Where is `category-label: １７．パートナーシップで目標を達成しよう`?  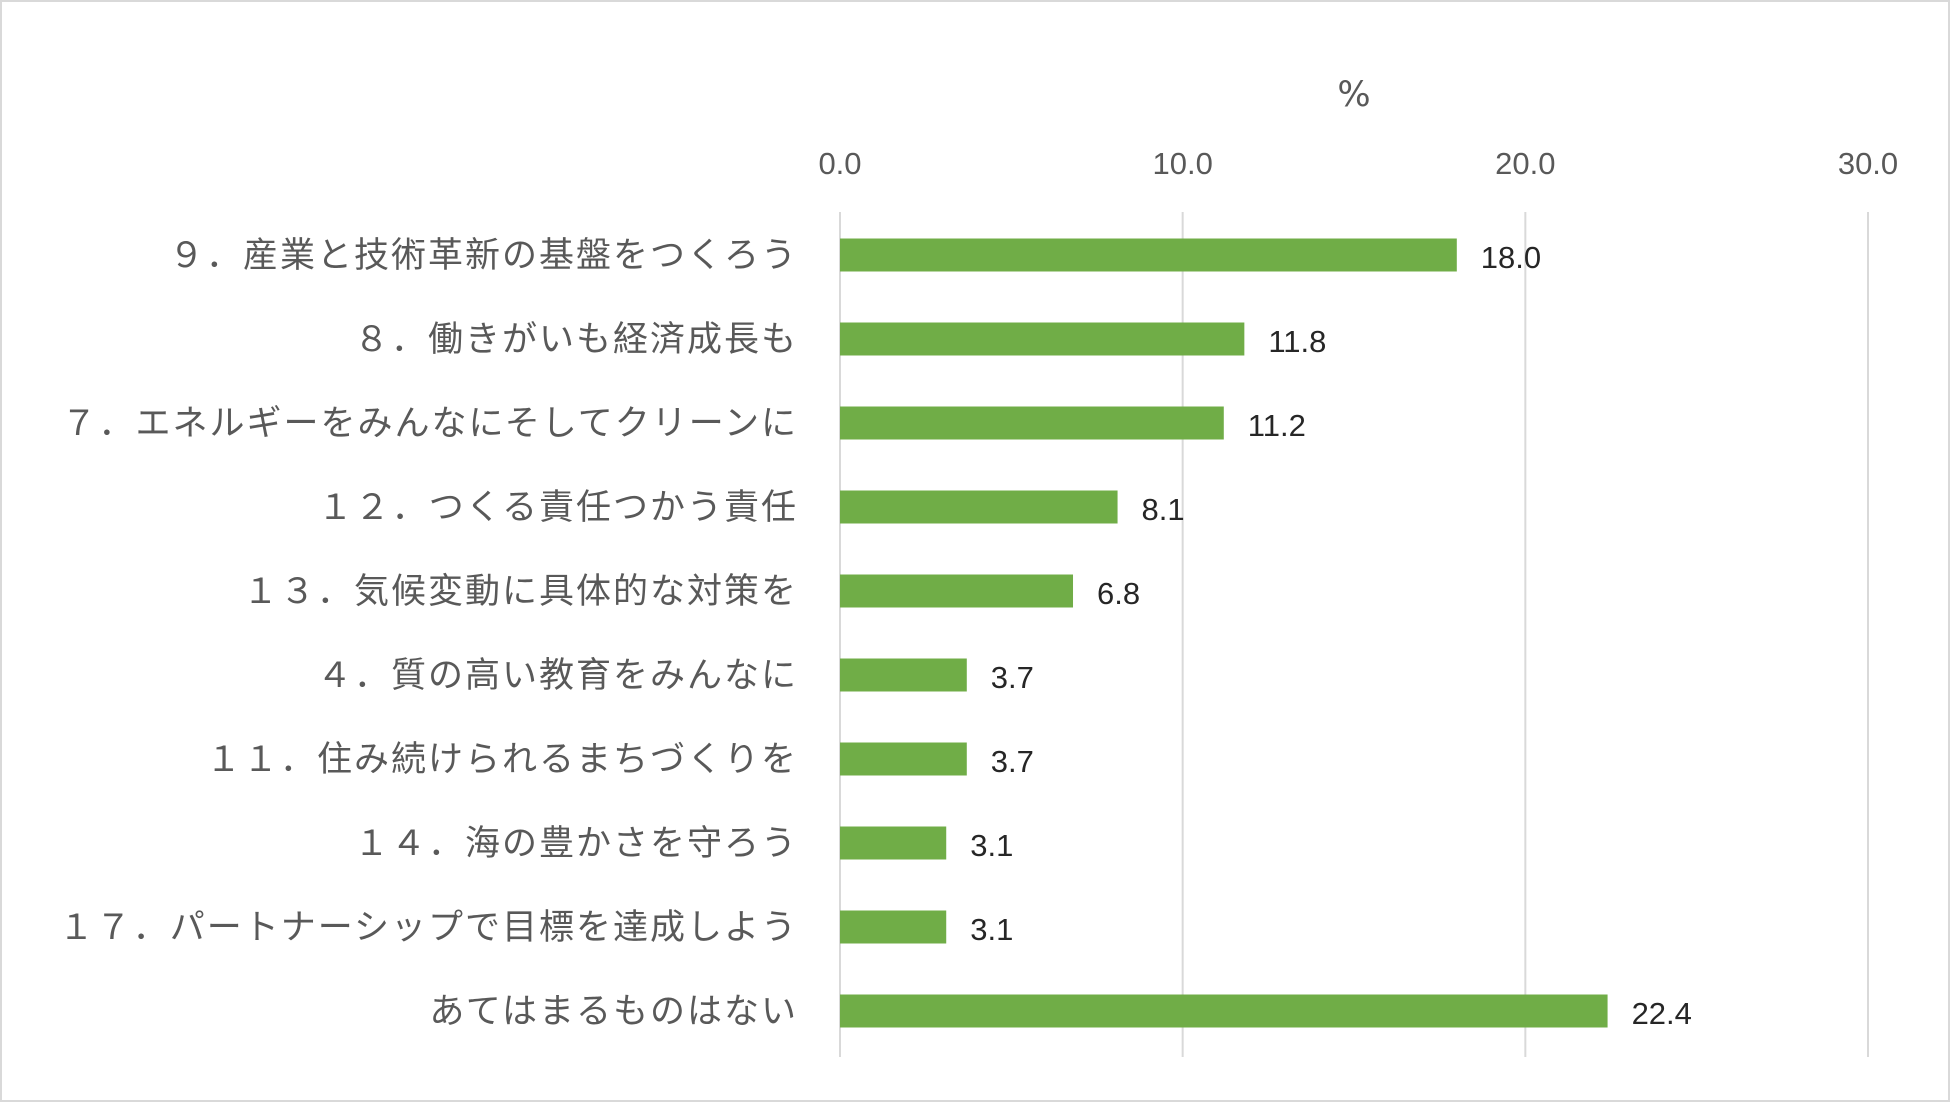
category-label: １７．パートナーシップで目標を達成しよう is located at coordinates (428, 928).